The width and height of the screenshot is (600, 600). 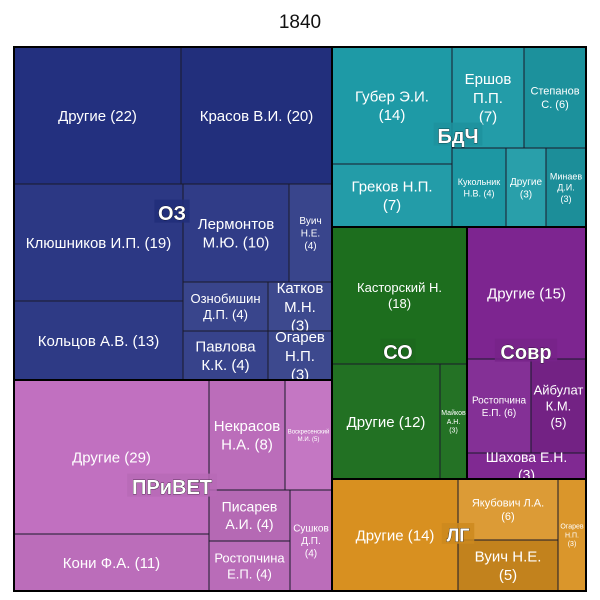 I want to click on treemap-cell-label: Ознобишин Д.П. (4), so click(x=225, y=306).